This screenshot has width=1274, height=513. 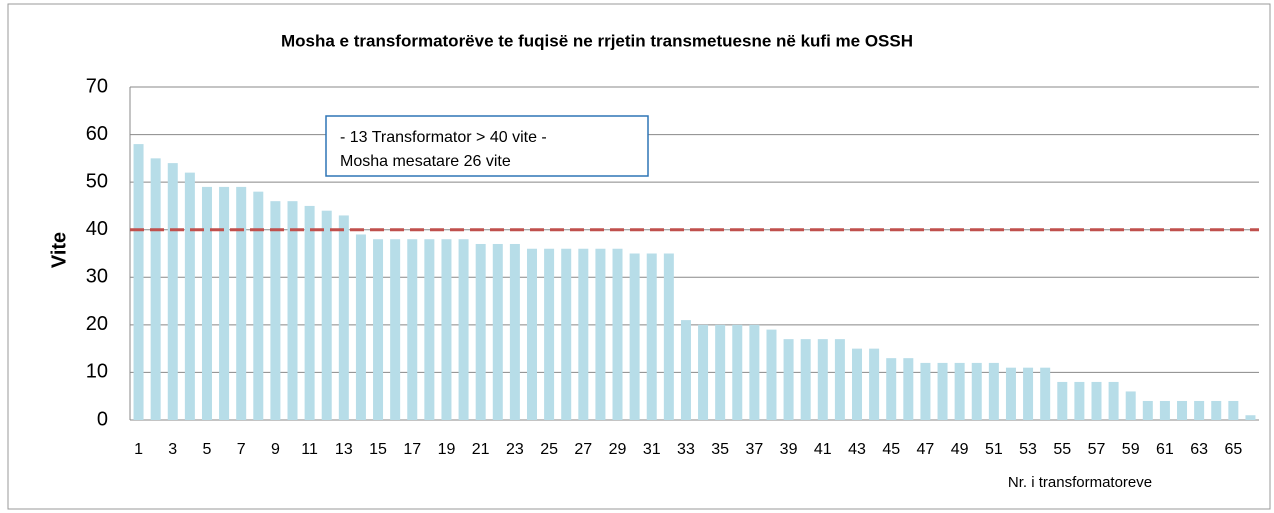 What do you see at coordinates (652, 449) in the screenshot?
I see `x-tick-label: 31` at bounding box center [652, 449].